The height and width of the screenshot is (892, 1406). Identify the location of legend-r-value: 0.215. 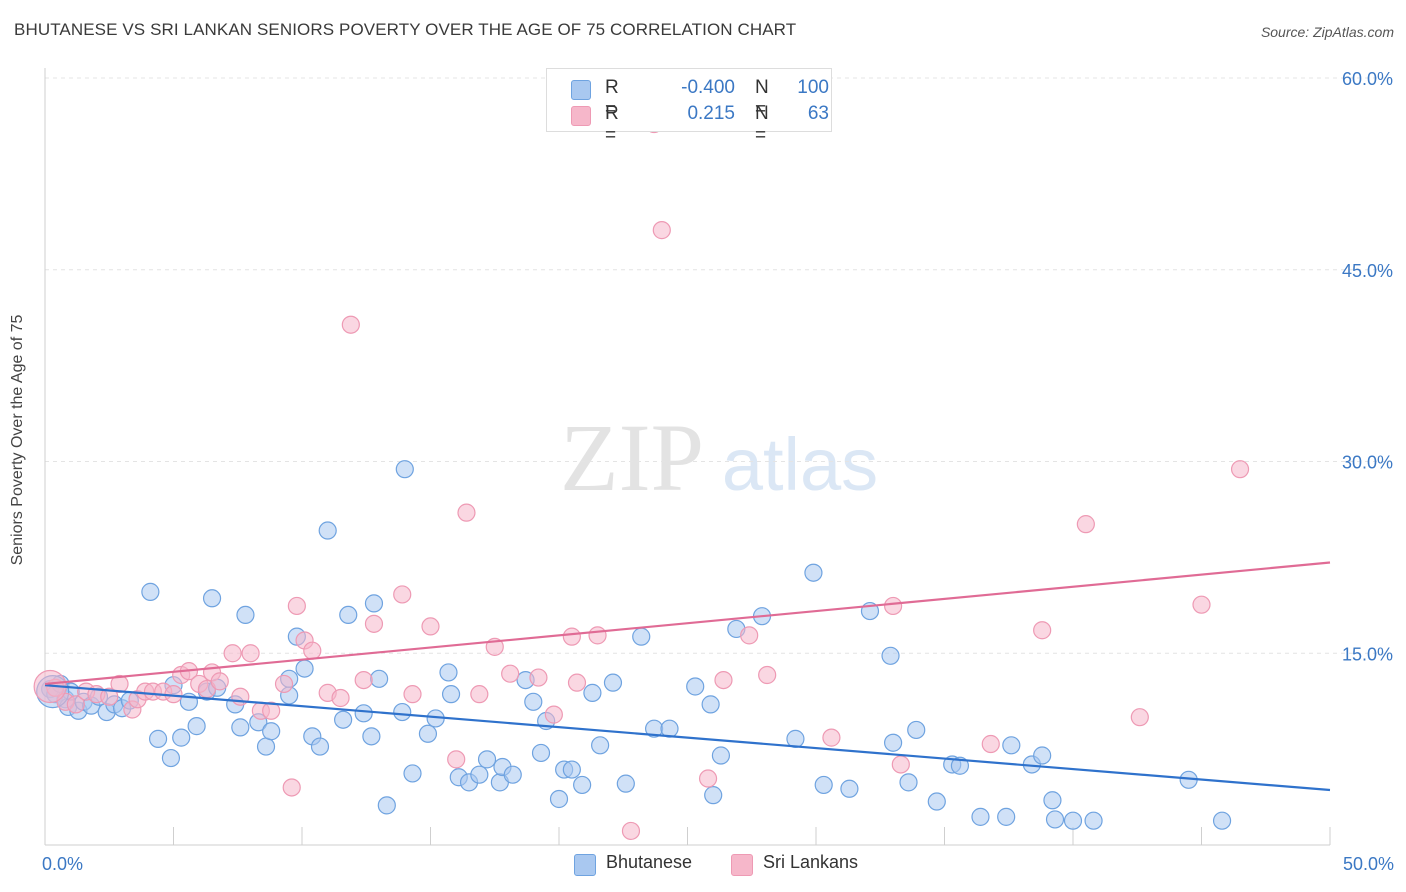
(711, 113).